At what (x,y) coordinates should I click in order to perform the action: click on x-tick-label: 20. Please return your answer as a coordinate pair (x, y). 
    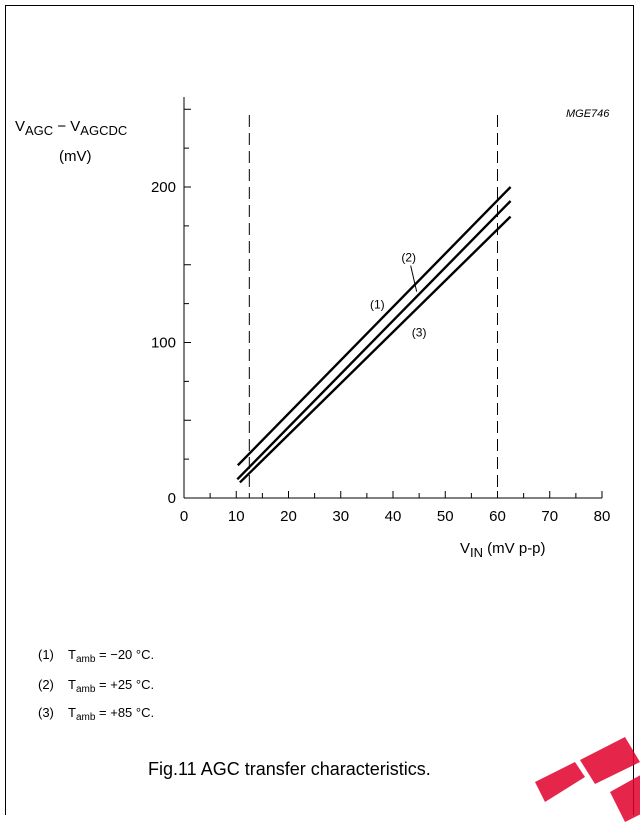
    Looking at the image, I should click on (288, 516).